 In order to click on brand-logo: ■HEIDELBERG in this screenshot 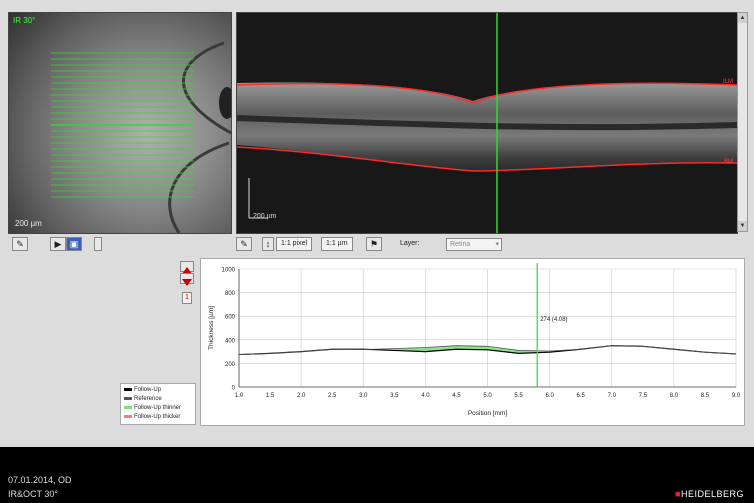, I will do `click(709, 494)`.